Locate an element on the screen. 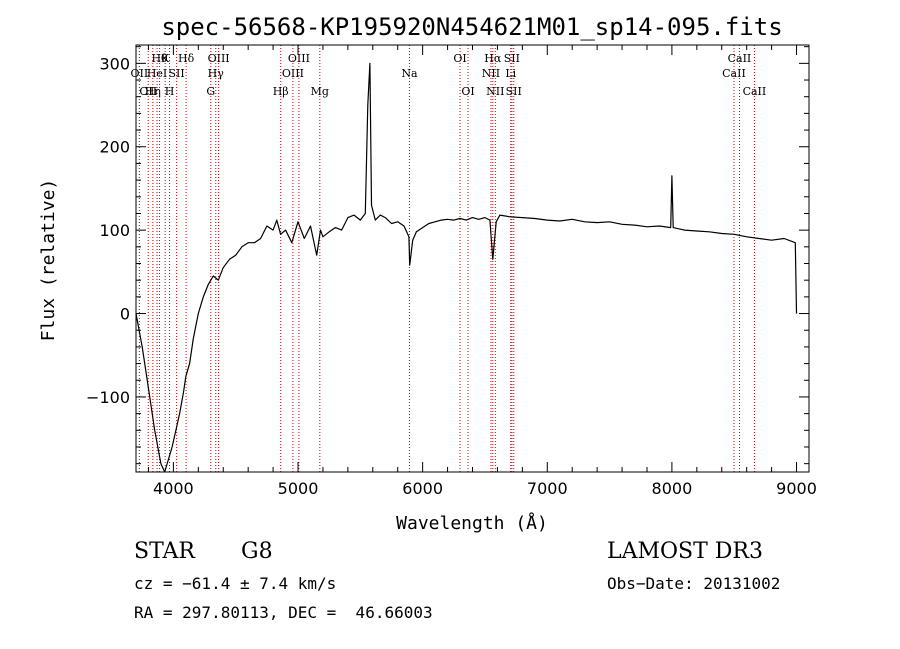 Image resolution: width=900 pixels, height=649 pixels. line-marker-label-15: Mg is located at coordinates (320, 91).